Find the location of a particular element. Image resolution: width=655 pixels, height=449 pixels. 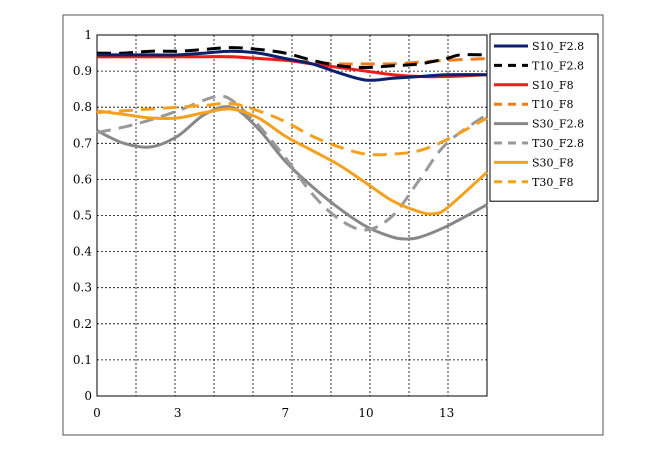

legend-label: S10_F2.8 is located at coordinates (558, 46).